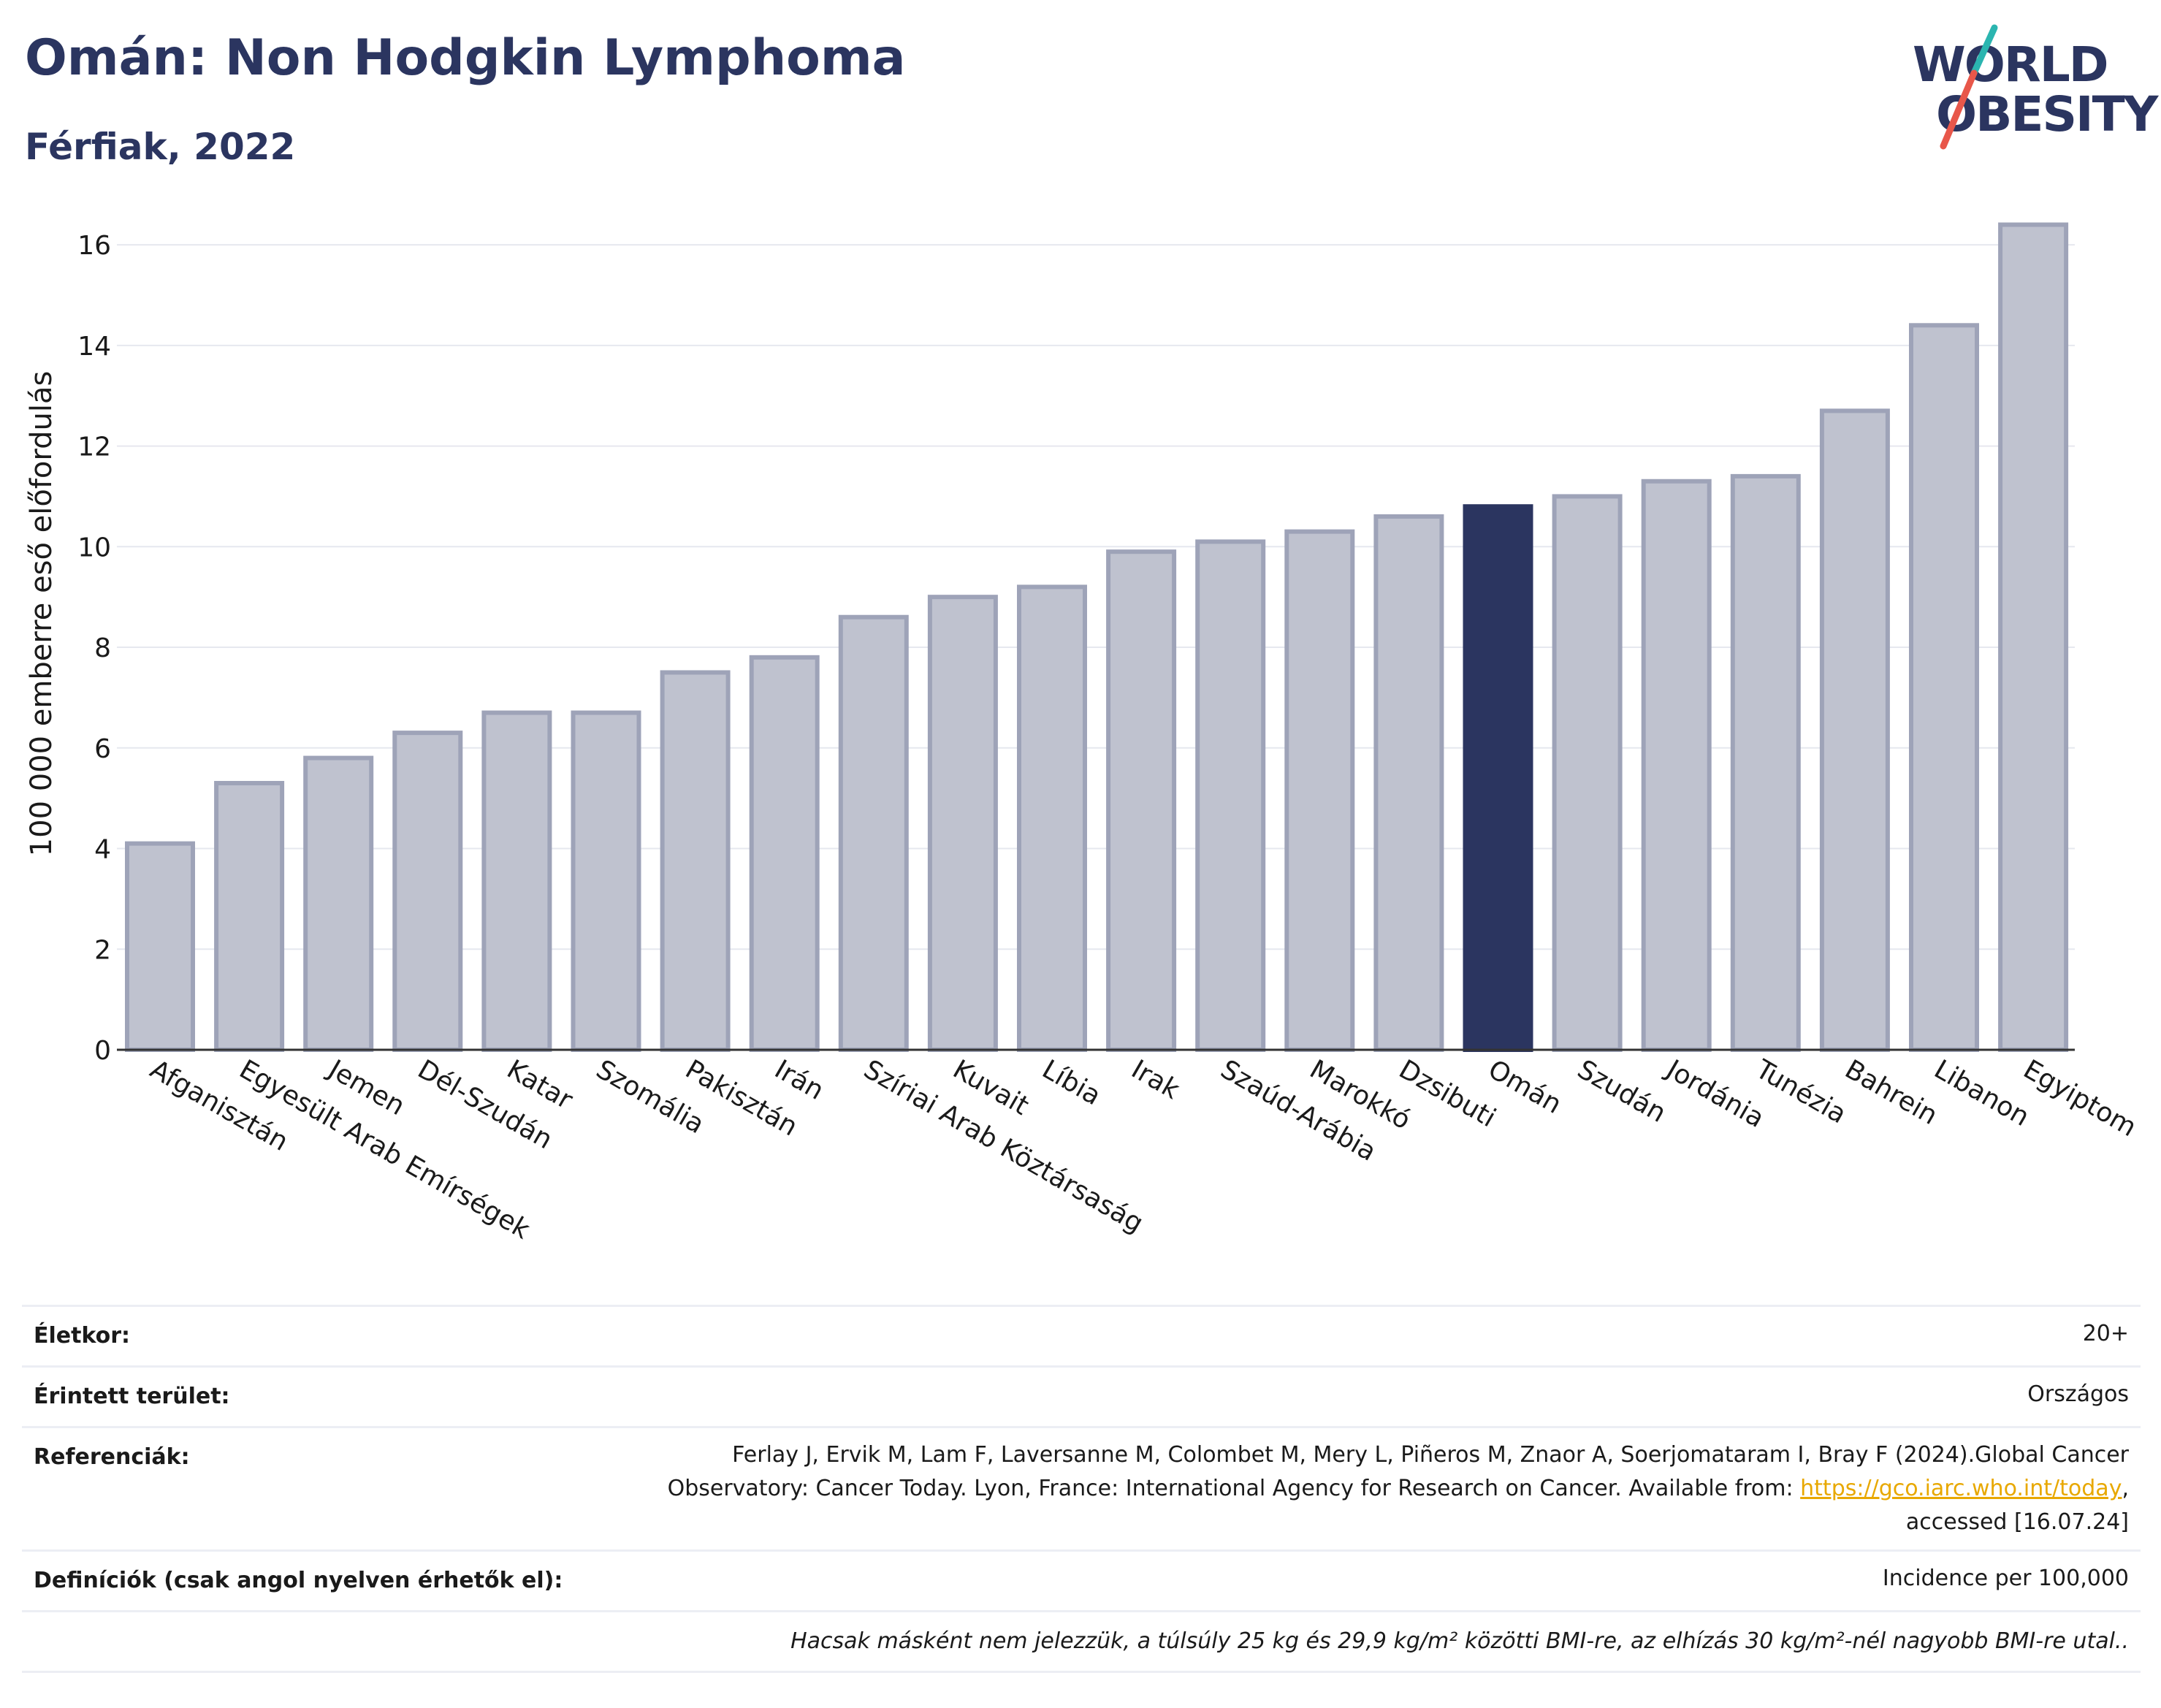 The width and height of the screenshot is (2161, 1708). I want to click on bar-libanon, so click(1944, 687).